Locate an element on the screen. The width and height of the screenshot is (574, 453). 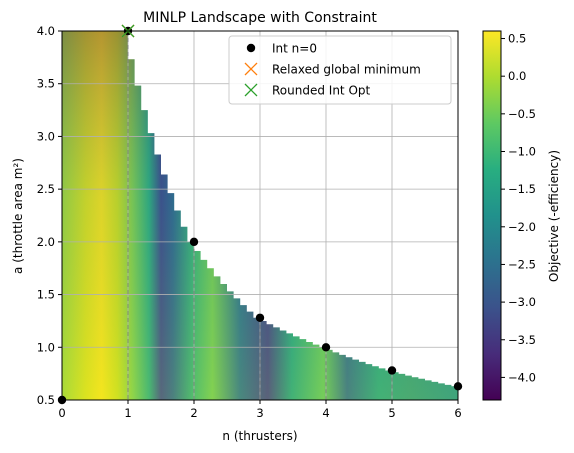
y-tick-label: 3.0 is located at coordinates (46, 136).